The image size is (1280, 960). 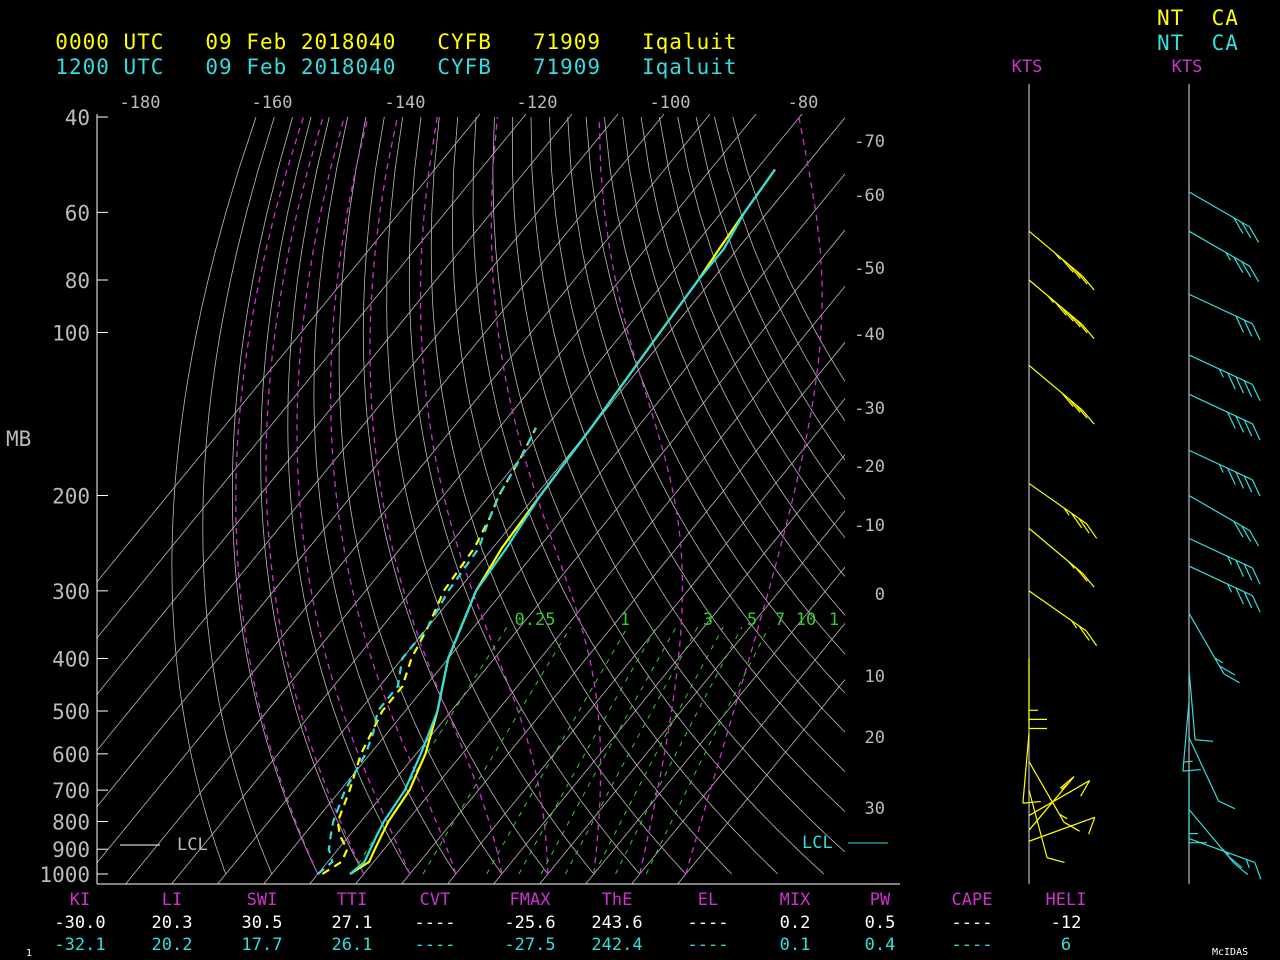 What do you see at coordinates (352, 945) in the screenshot?
I see `index-value-run2-tti: 26.1` at bounding box center [352, 945].